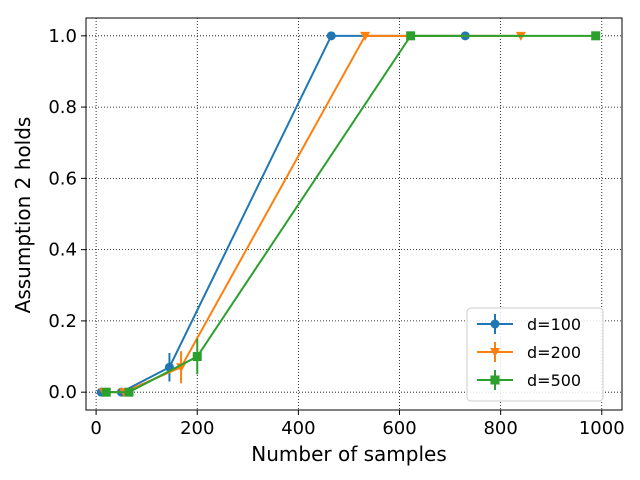 Image resolution: width=640 pixels, height=480 pixels. Describe the element at coordinates (348, 454) in the screenshot. I see `x-axis-label: Number of samples` at that location.